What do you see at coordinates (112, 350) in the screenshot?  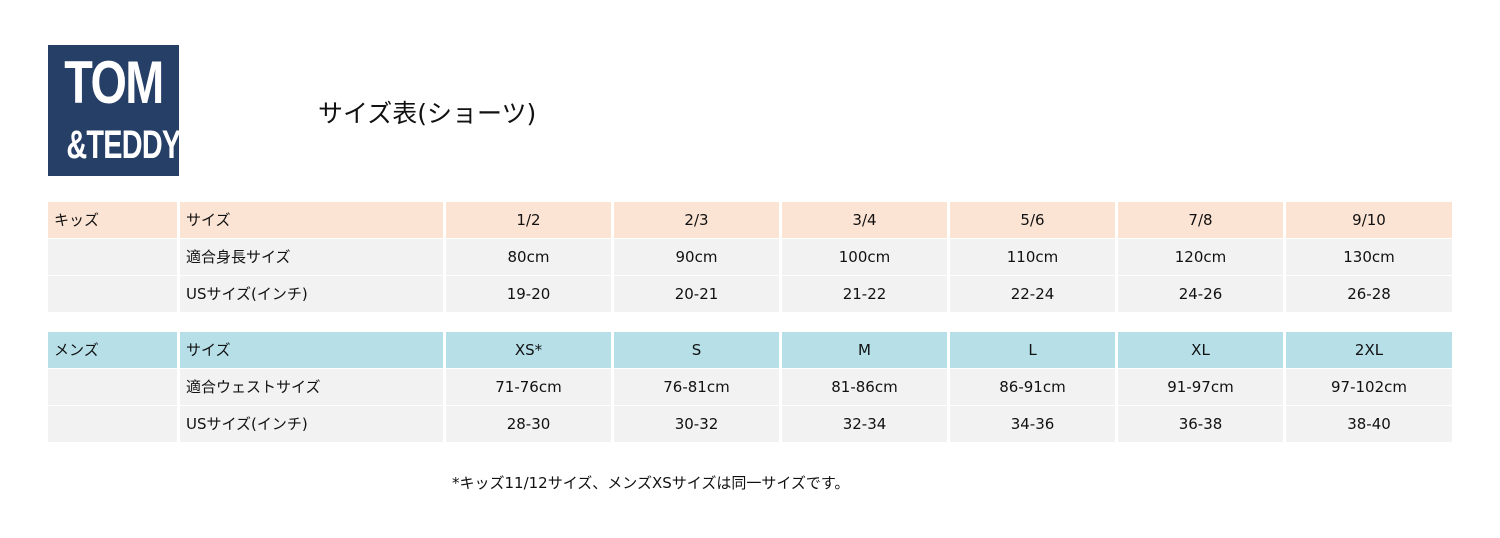 I see `group-label: メンズ` at bounding box center [112, 350].